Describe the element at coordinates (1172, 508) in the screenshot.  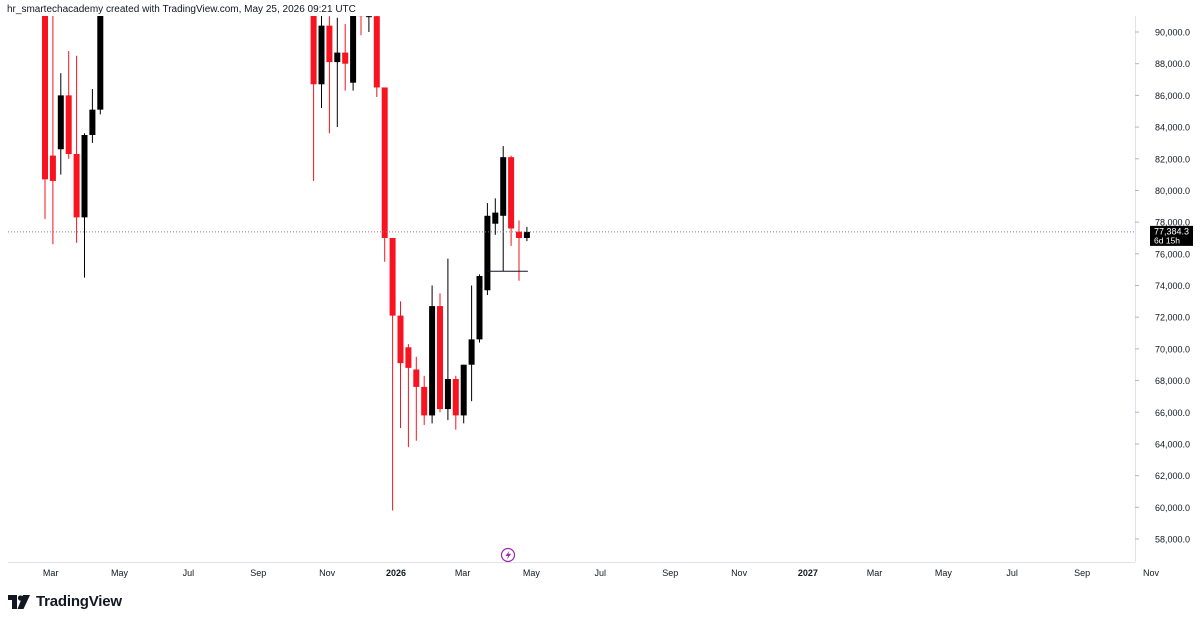
I see `price-tick-label: 60,000.0` at that location.